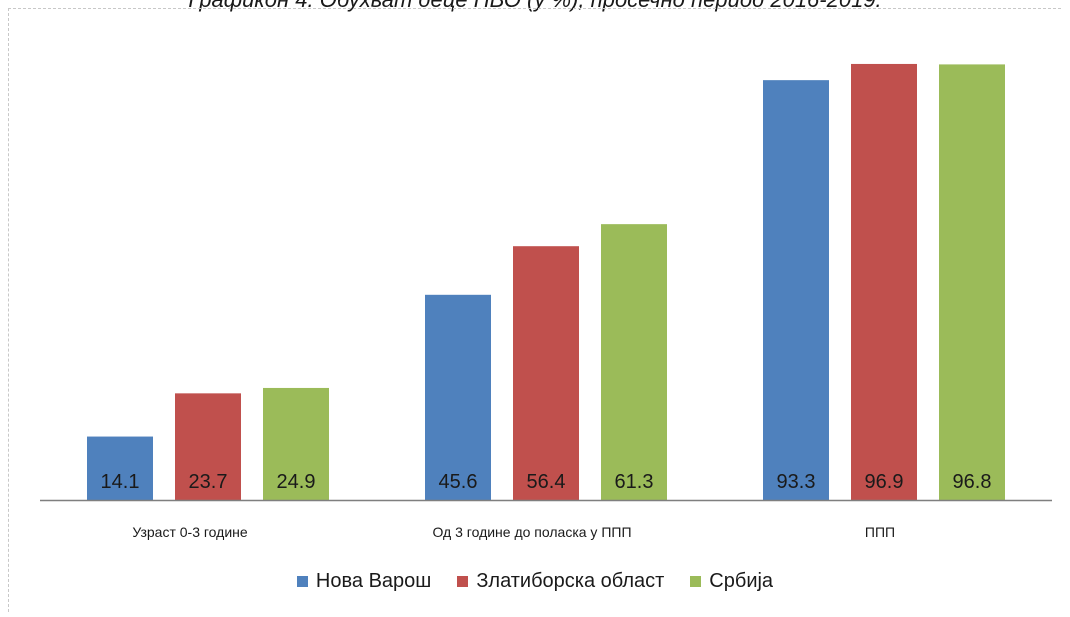 This screenshot has height=617, width=1070. Describe the element at coordinates (208, 482) in the screenshot. I see `bar-value-label: 23.7` at that location.